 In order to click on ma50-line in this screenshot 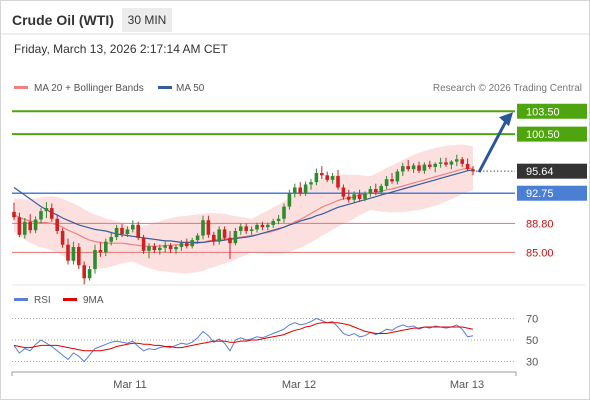, I will do `click(243, 206)`.